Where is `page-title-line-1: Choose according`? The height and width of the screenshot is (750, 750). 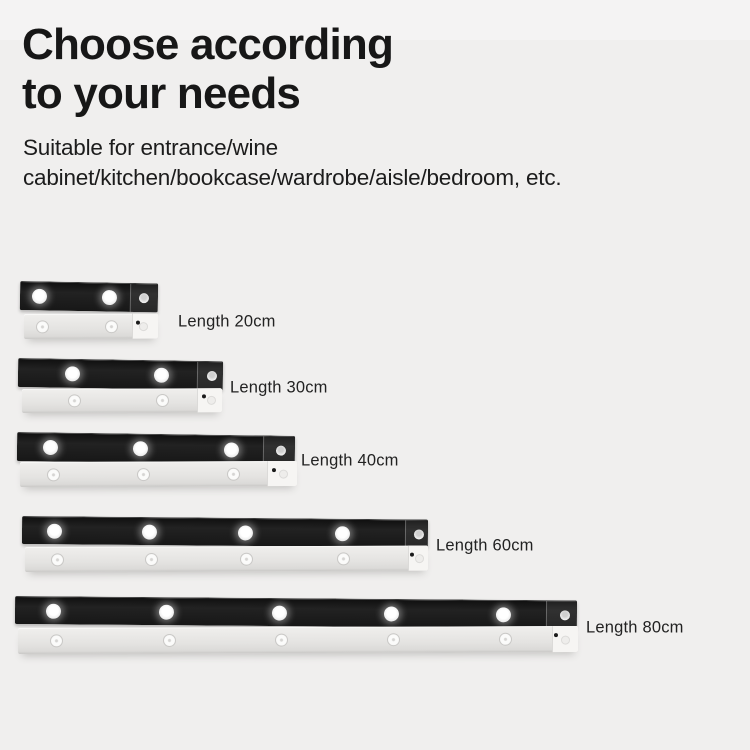 page-title-line-1: Choose according is located at coordinates (208, 44).